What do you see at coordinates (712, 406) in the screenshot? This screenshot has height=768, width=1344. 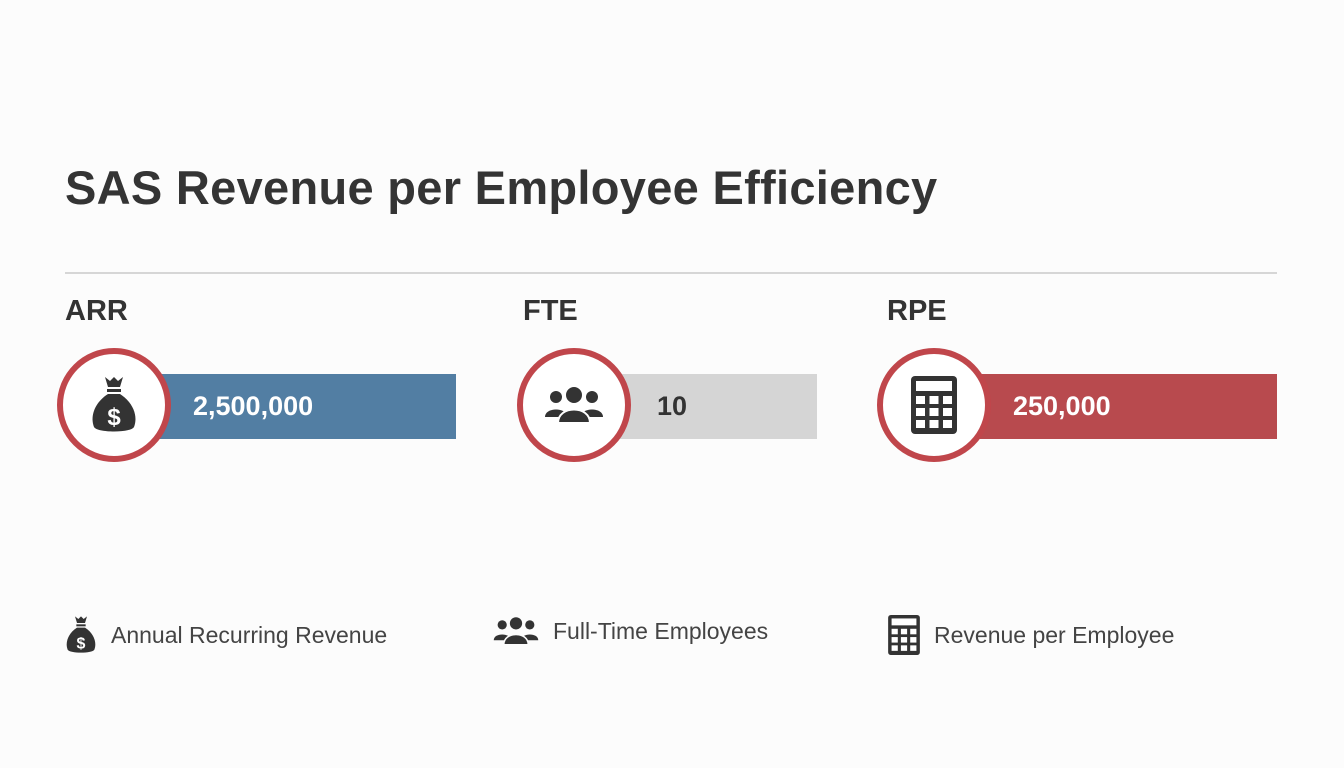 I see `metric-bar: 10` at bounding box center [712, 406].